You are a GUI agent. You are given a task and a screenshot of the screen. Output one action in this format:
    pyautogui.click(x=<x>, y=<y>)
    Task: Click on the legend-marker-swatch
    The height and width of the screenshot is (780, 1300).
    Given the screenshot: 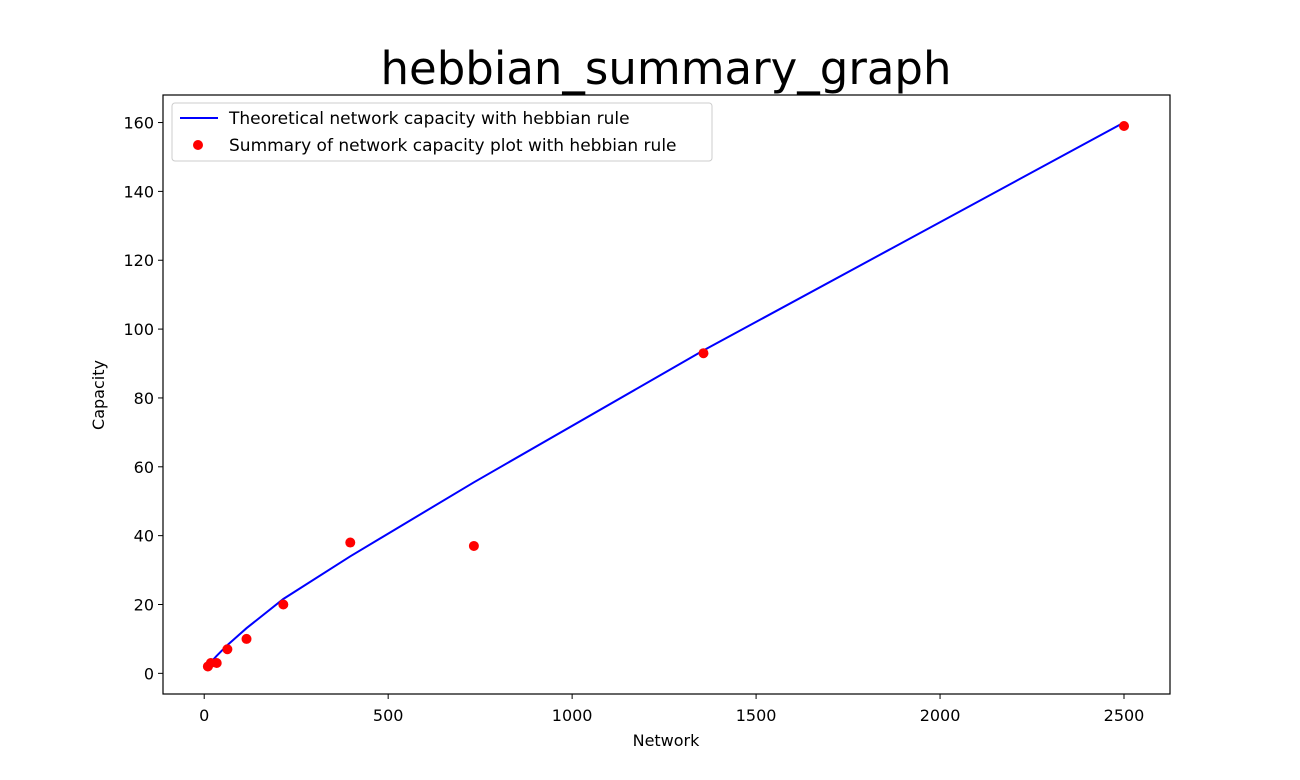 What is the action you would take?
    pyautogui.click(x=198, y=145)
    